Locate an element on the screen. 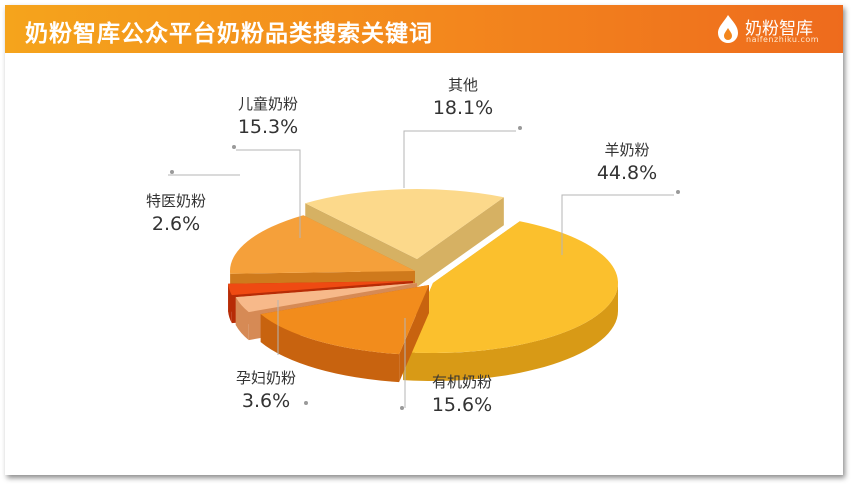 This screenshot has width=853, height=484. header-banner: 奶粉智库公众平台奶粉品类搜索关键词 奶粉智库 naifenzhiku.com is located at coordinates (424, 29).